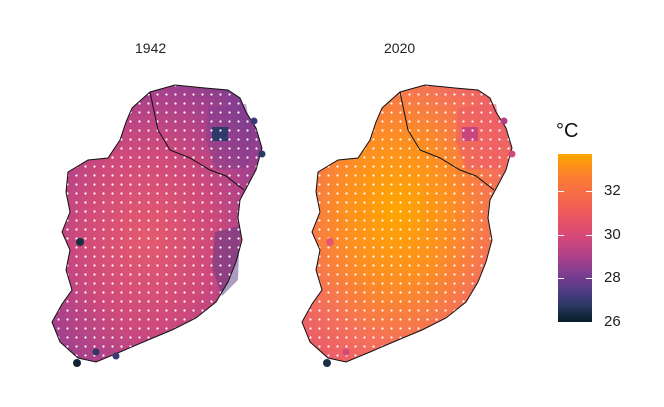 Image resolution: width=664 pixels, height=407 pixels. What do you see at coordinates (400, 48) in the screenshot?
I see `panel-title-2020: 2020` at bounding box center [400, 48].